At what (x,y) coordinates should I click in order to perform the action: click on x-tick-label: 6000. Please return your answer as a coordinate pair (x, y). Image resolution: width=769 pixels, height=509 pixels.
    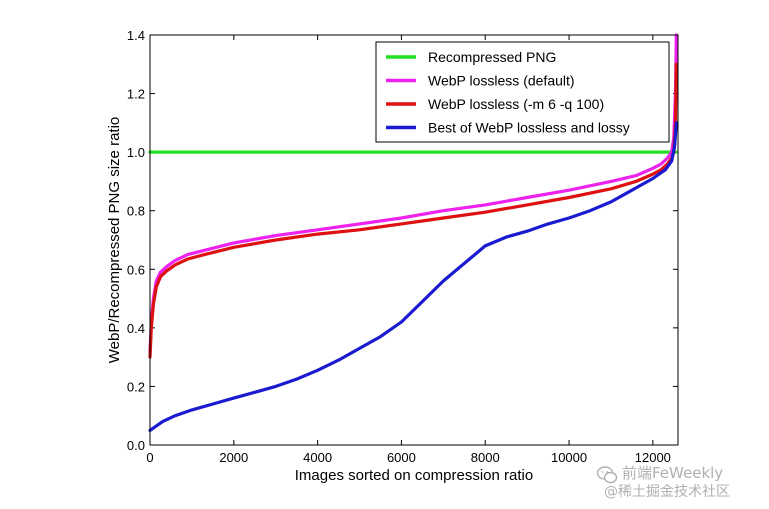
    Looking at the image, I should click on (401, 457).